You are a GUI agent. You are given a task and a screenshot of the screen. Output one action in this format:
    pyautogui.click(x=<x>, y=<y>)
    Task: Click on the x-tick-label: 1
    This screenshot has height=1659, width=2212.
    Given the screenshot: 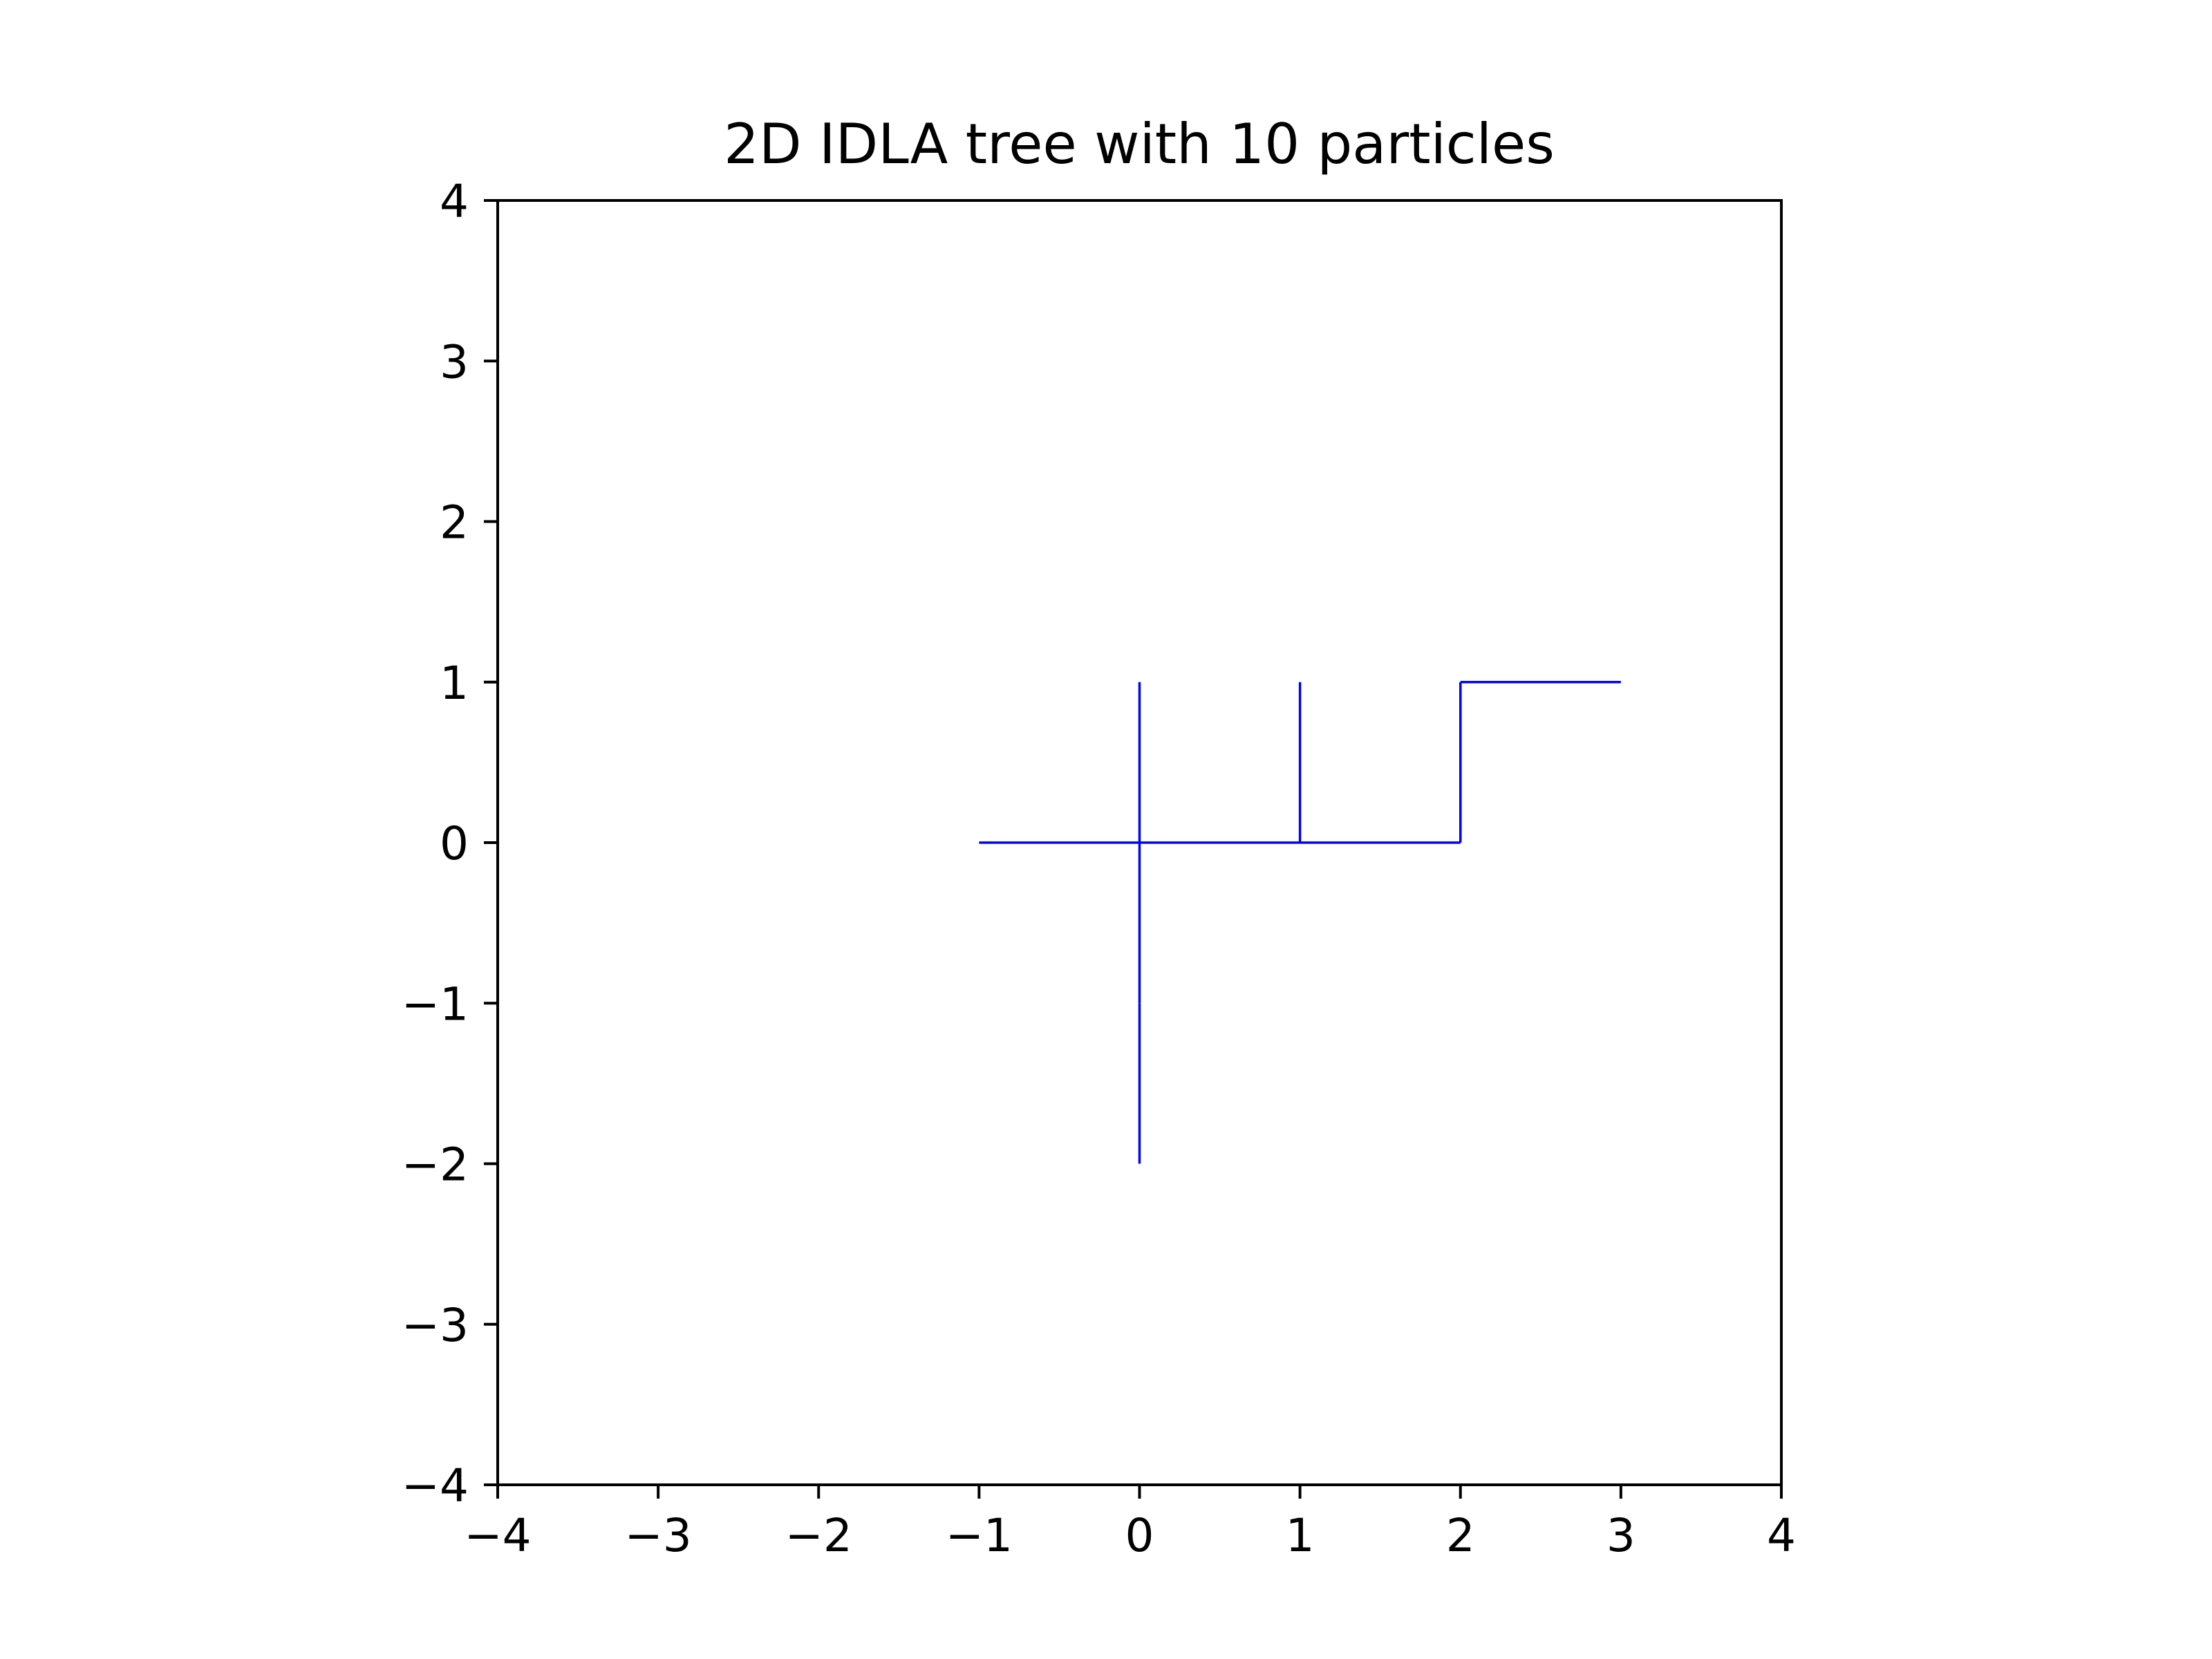 What is the action you would take?
    pyautogui.click(x=1300, y=1535)
    